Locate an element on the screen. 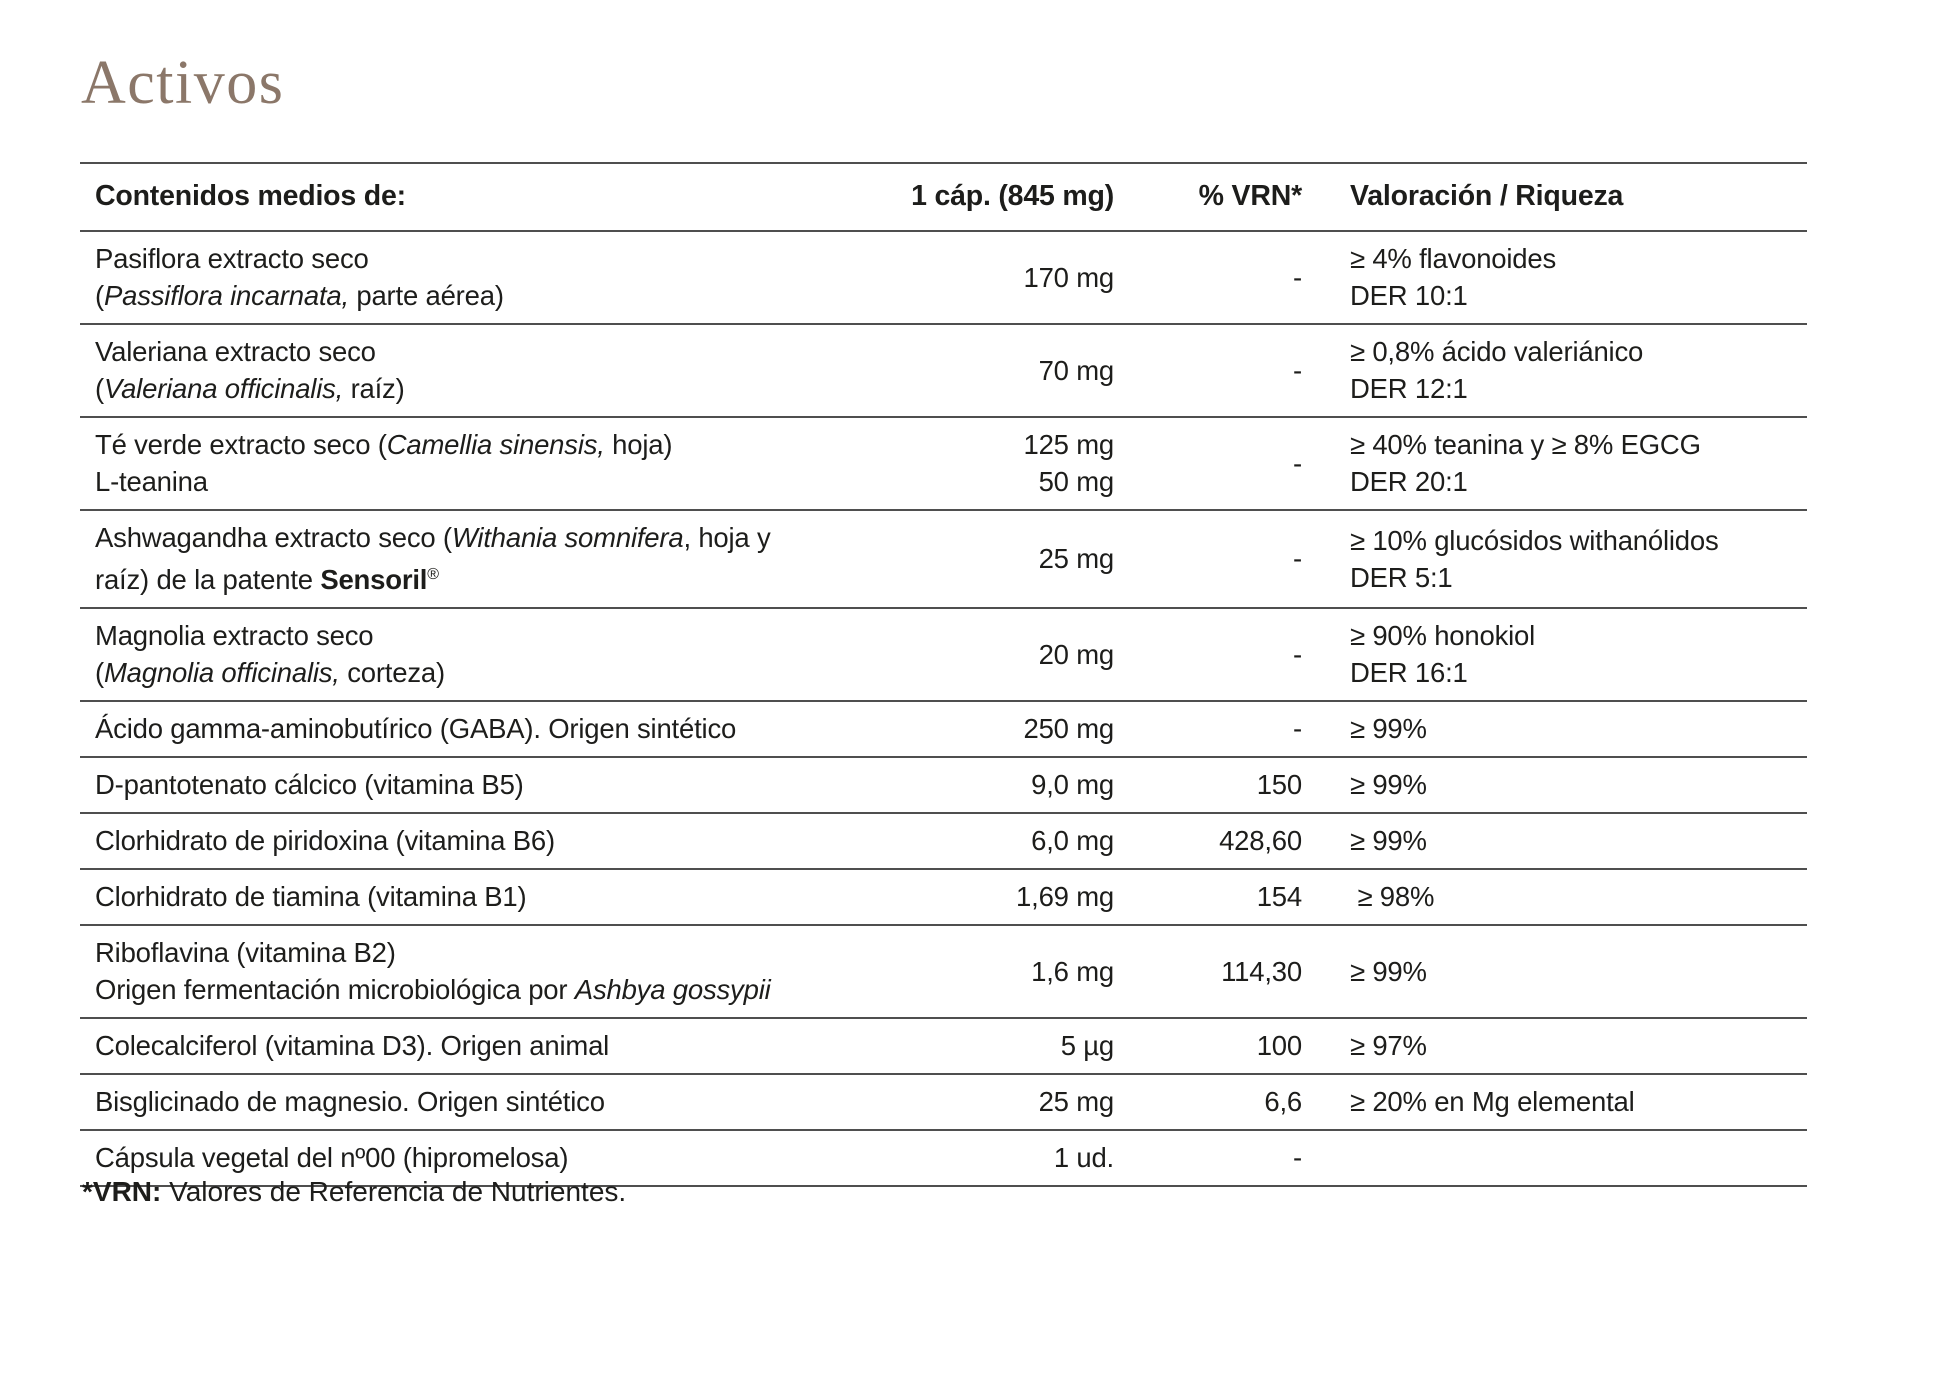 The width and height of the screenshot is (1946, 1389). vrn-cell: 6,6 is located at coordinates (1211, 1103).